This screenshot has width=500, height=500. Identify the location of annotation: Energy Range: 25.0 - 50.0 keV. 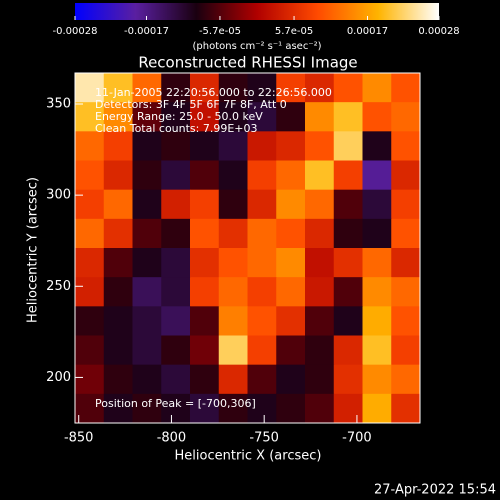
(179, 116).